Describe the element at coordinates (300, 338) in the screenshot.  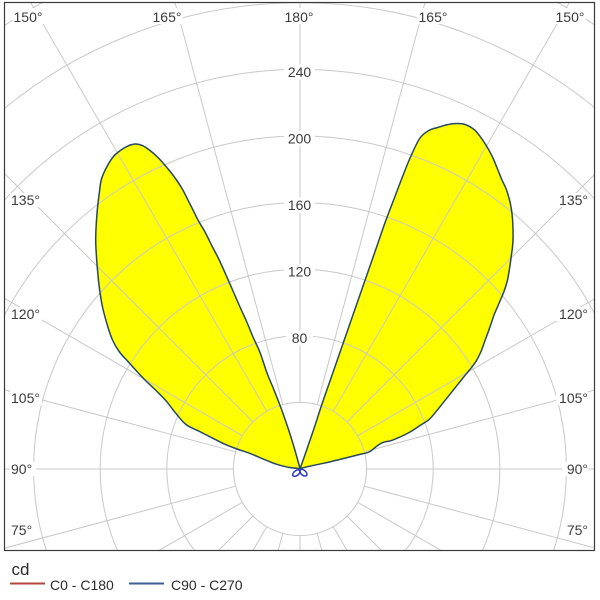
I see `svg-text: 80` at that location.